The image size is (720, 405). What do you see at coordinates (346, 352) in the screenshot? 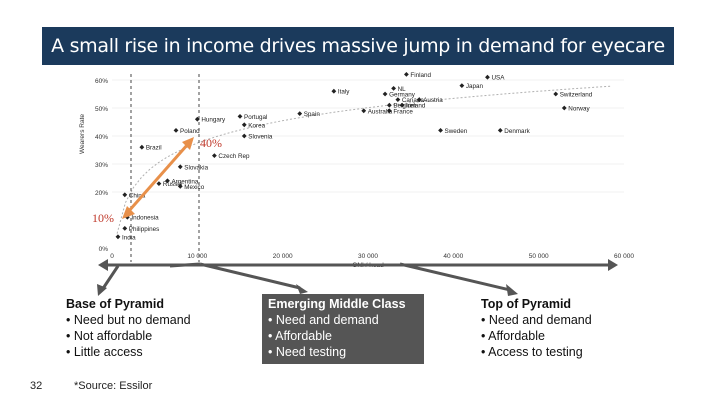
I see `column-item: Need testing` at bounding box center [346, 352].